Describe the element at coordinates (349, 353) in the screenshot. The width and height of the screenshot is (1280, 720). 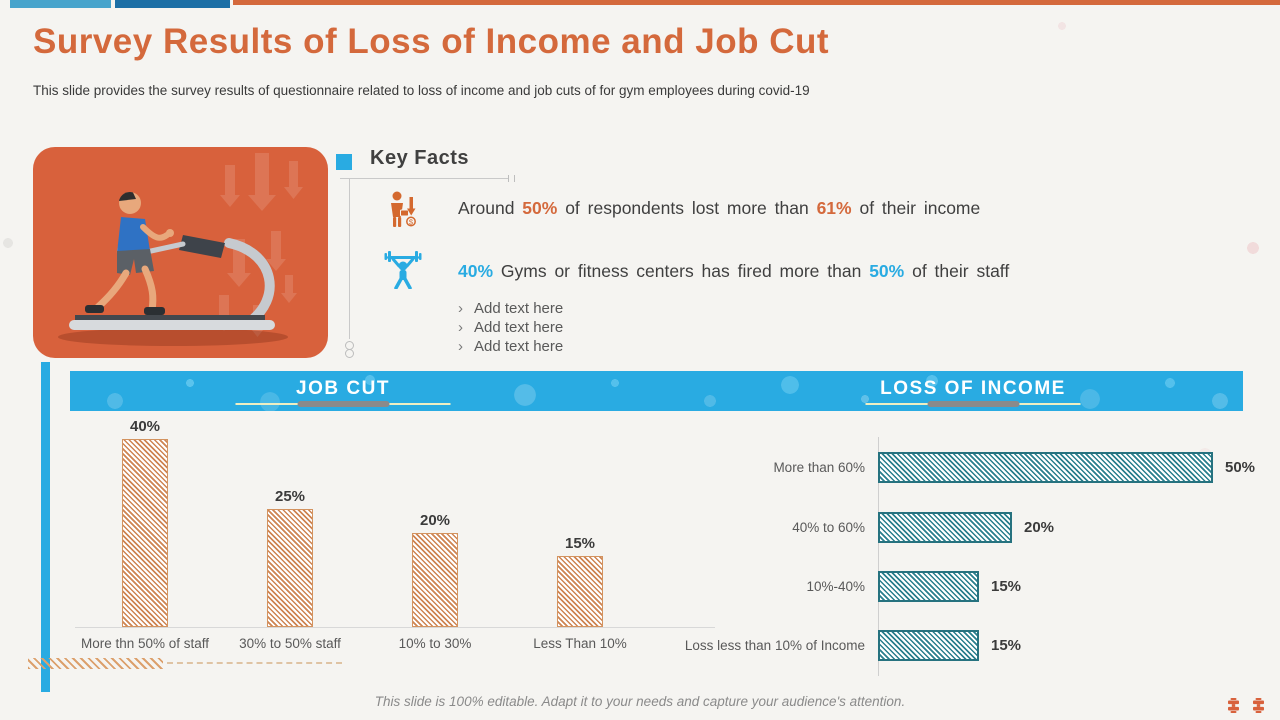
I see `decorative-vline-endcap` at that location.